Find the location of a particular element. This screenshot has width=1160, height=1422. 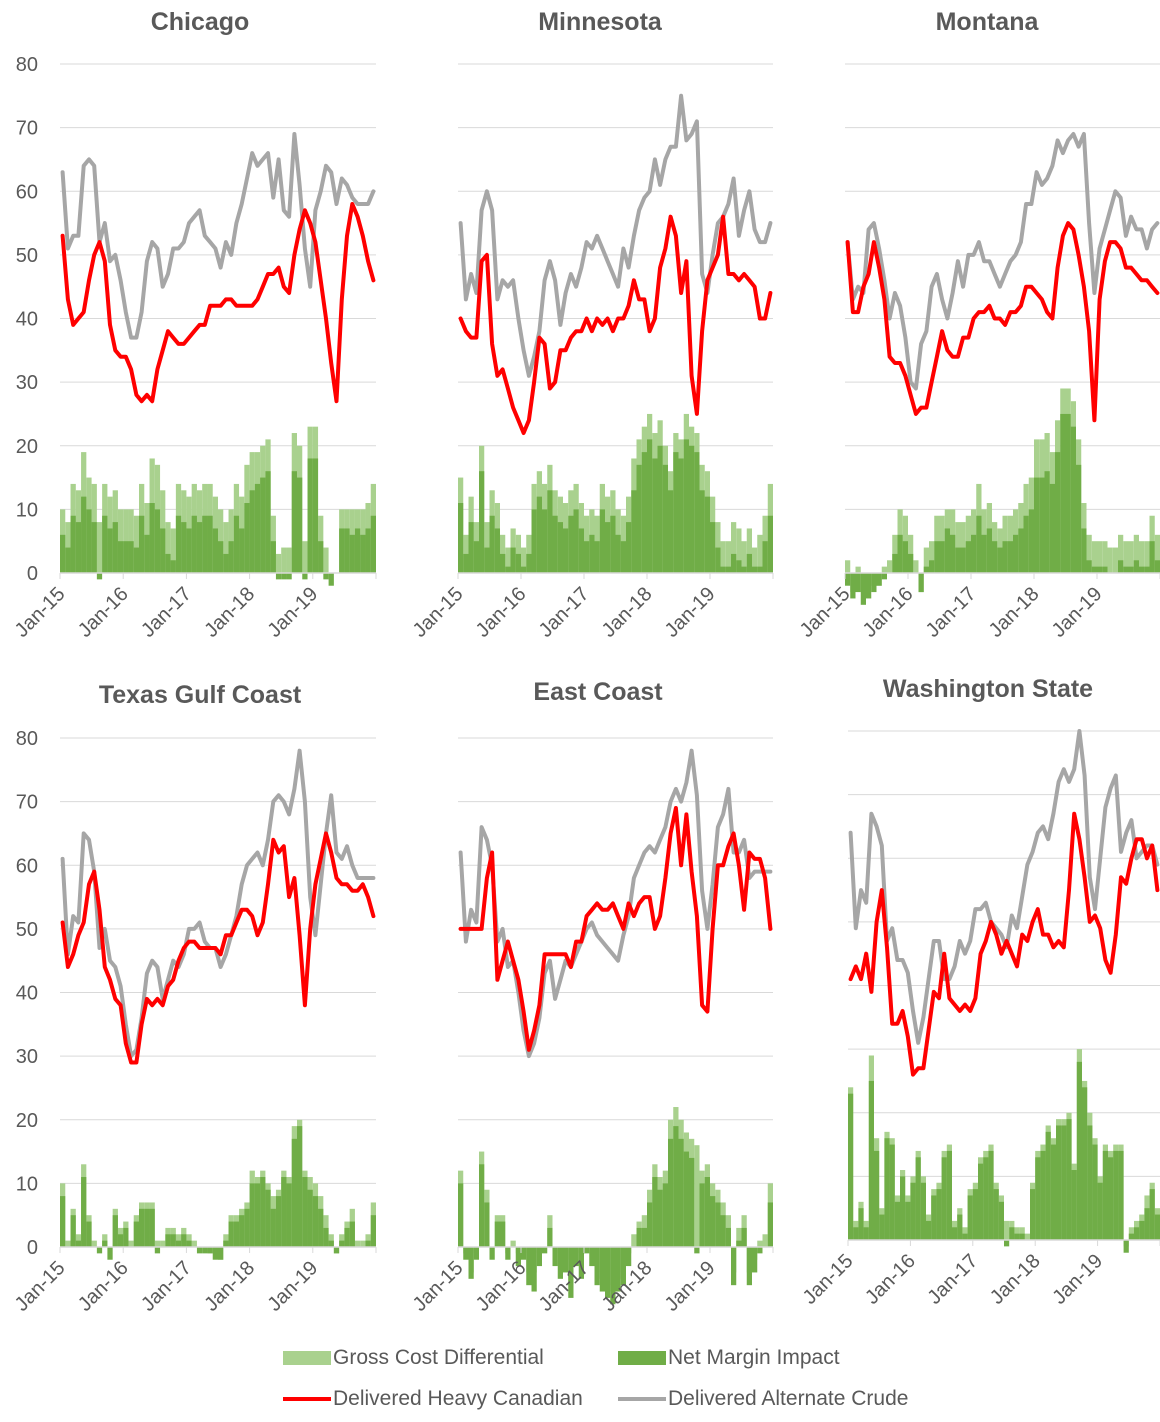

chart-title: East Coast is located at coordinates (598, 692).